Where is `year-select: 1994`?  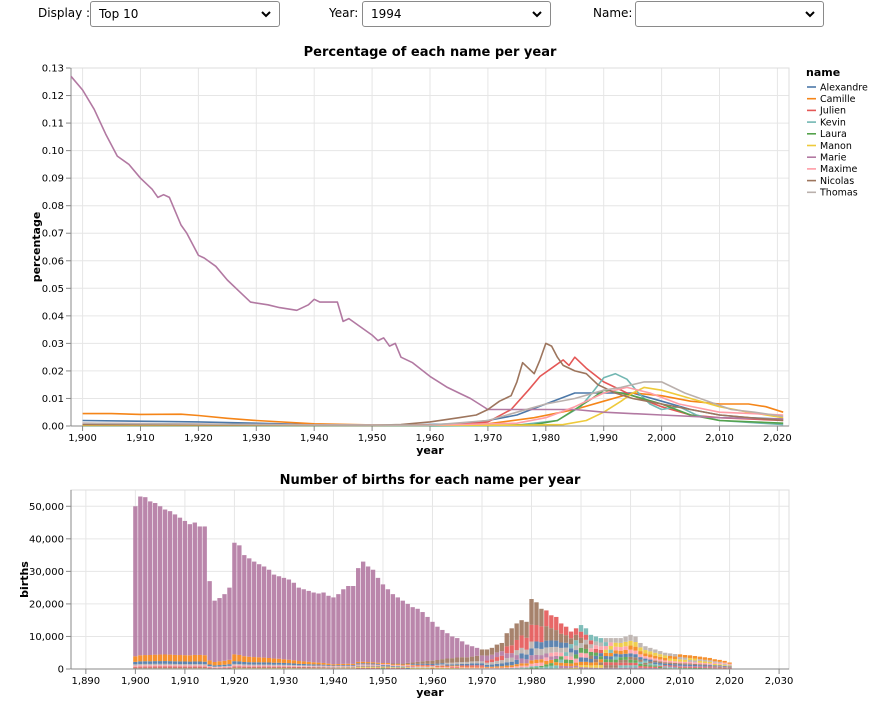 year-select: 1994 is located at coordinates (456, 14).